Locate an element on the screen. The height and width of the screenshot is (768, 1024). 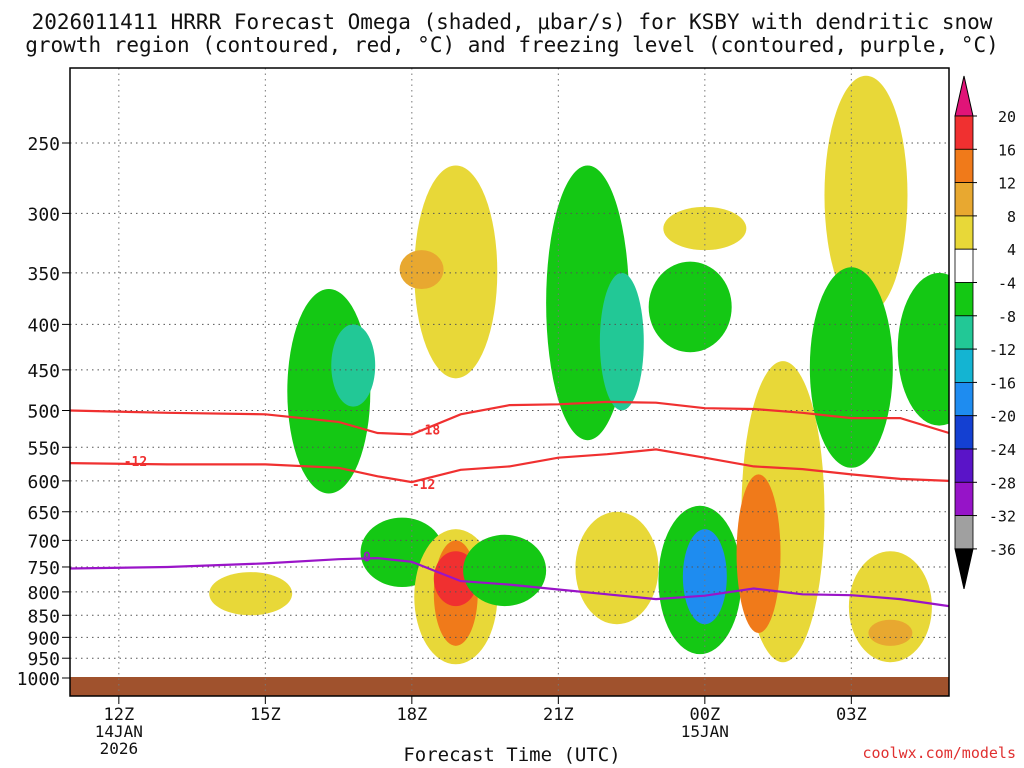
colorbar-bottom-arrow is located at coordinates (964, 569).